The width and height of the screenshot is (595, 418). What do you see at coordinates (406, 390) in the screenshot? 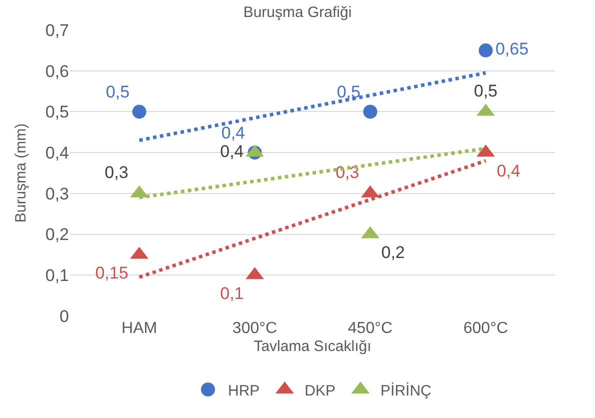
I see `legend-label: PİRİNÇ` at bounding box center [406, 390].